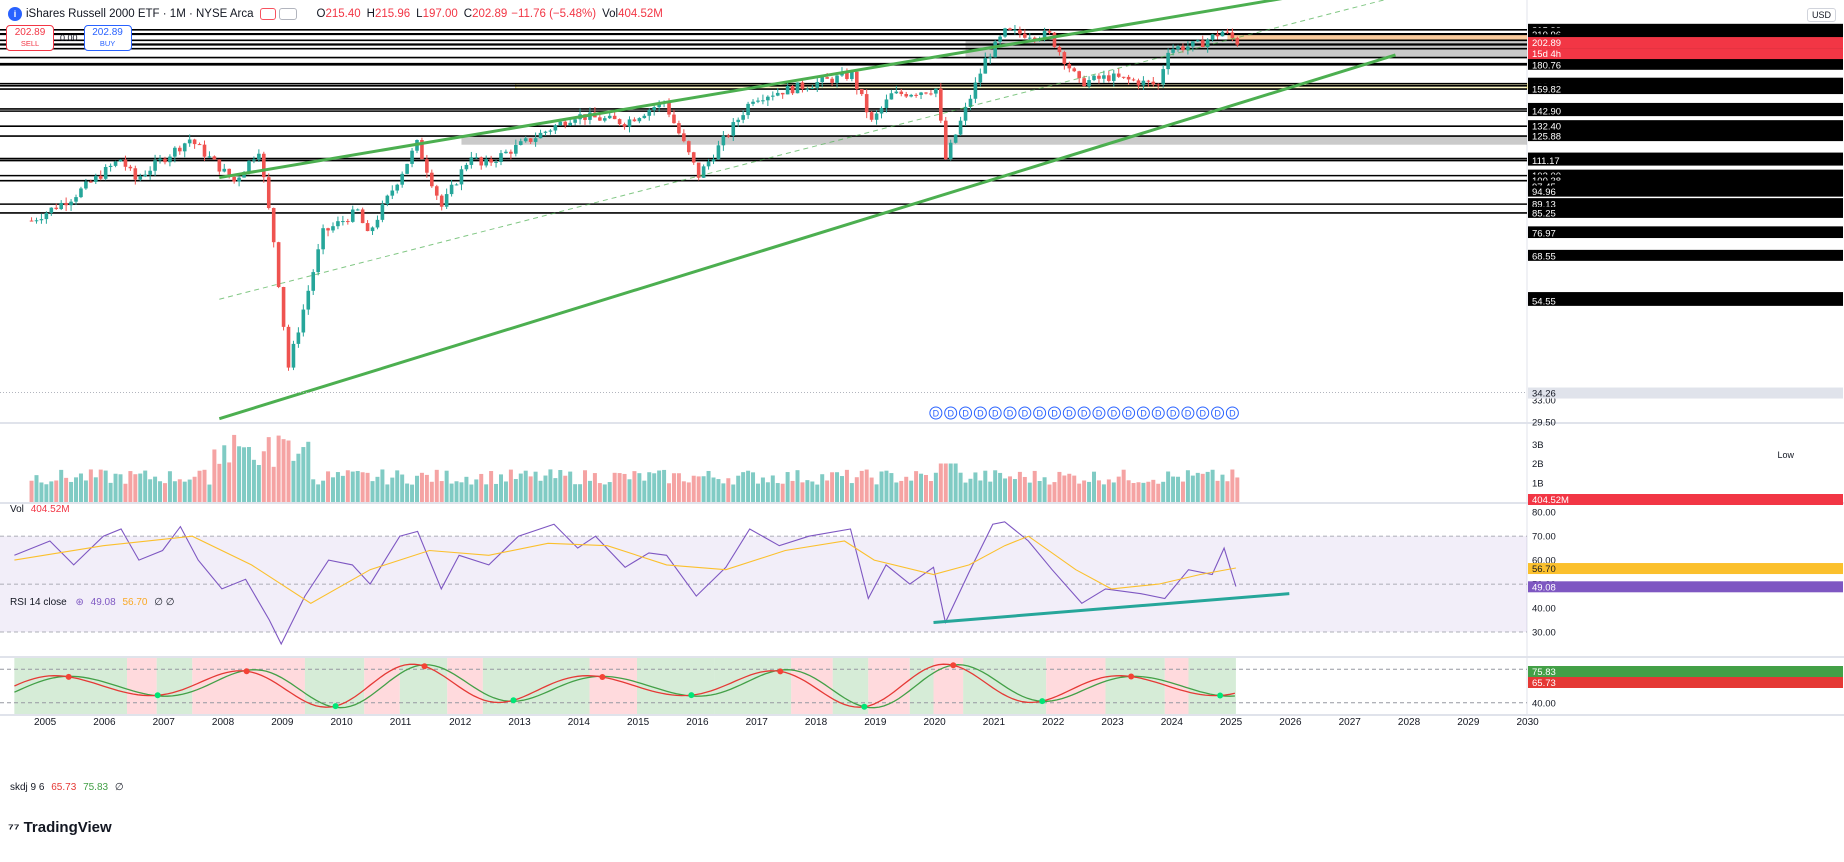  What do you see at coordinates (1350, 722) in the screenshot?
I see `time-axis-label: 2027` at bounding box center [1350, 722].